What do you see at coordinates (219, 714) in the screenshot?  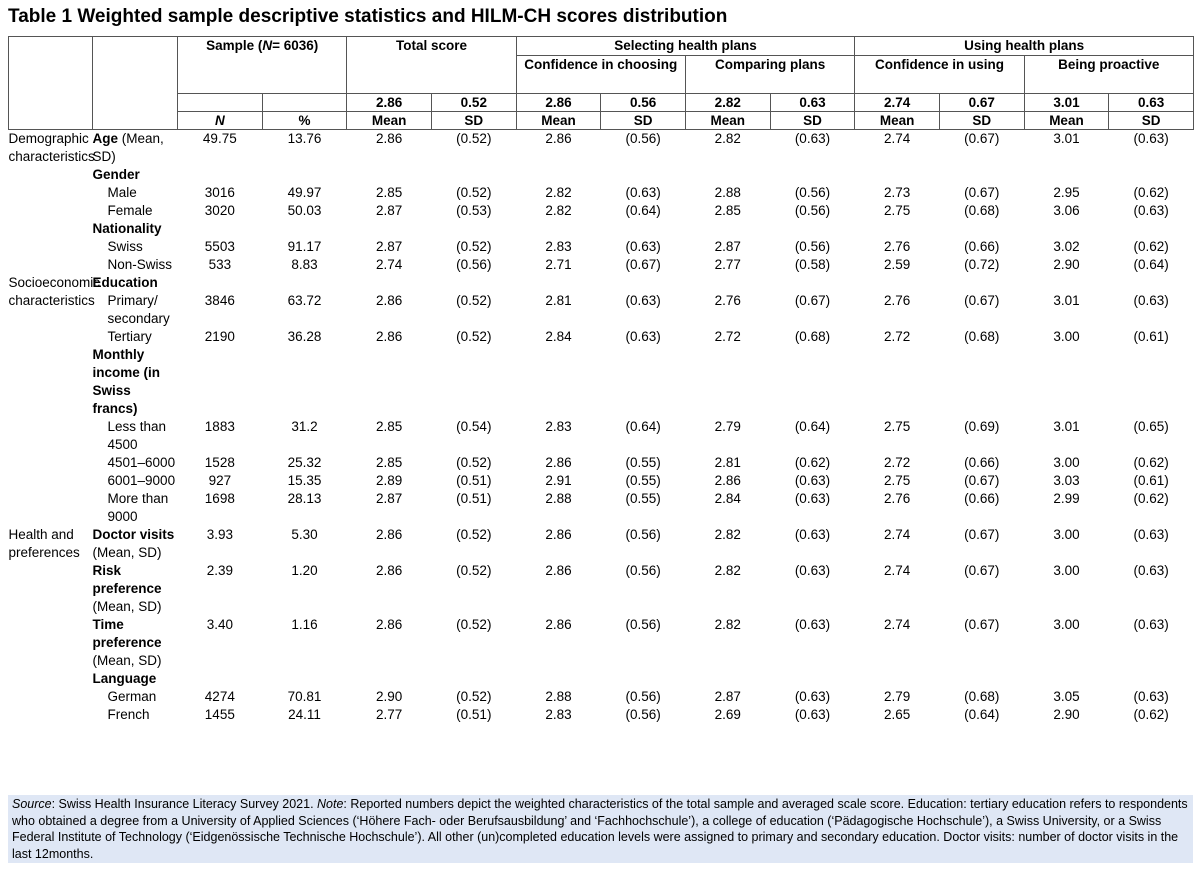 I see `value-cell: 1455` at bounding box center [219, 714].